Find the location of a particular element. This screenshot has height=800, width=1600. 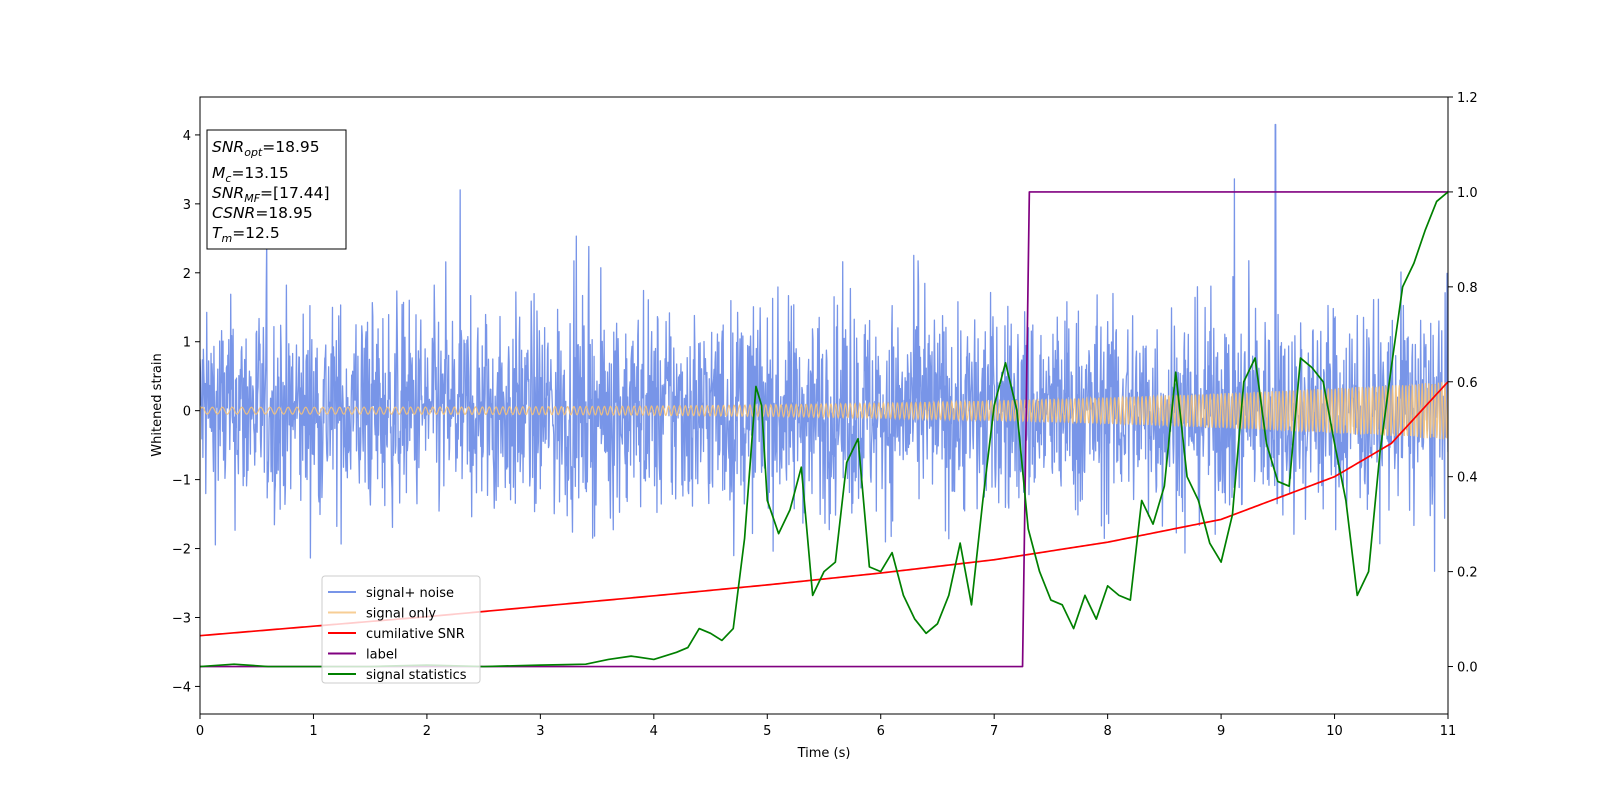

x-tick-label: 4 is located at coordinates (654, 731).